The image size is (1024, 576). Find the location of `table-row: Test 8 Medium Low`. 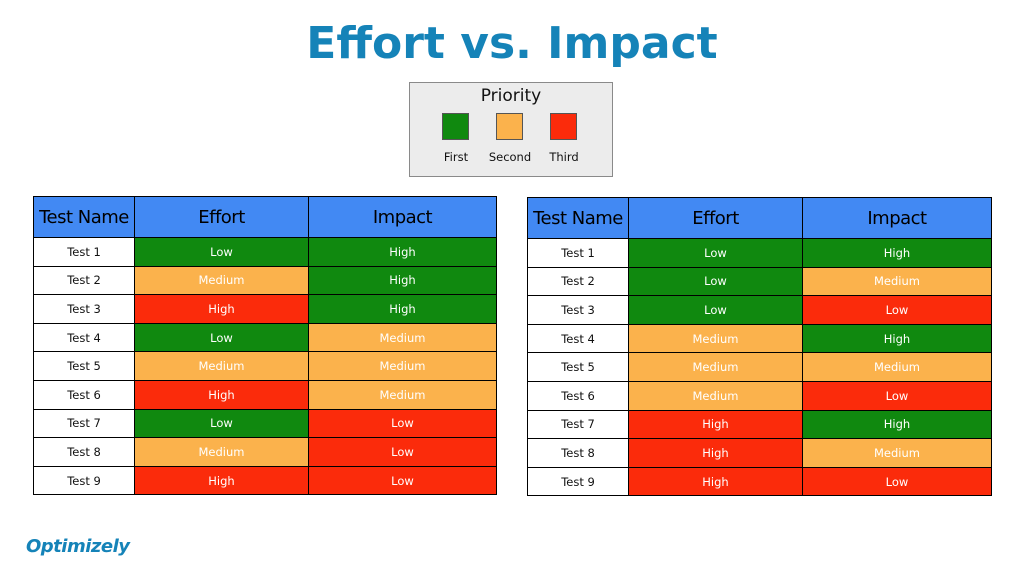

table-row: Test 8 Medium Low is located at coordinates (265, 452).